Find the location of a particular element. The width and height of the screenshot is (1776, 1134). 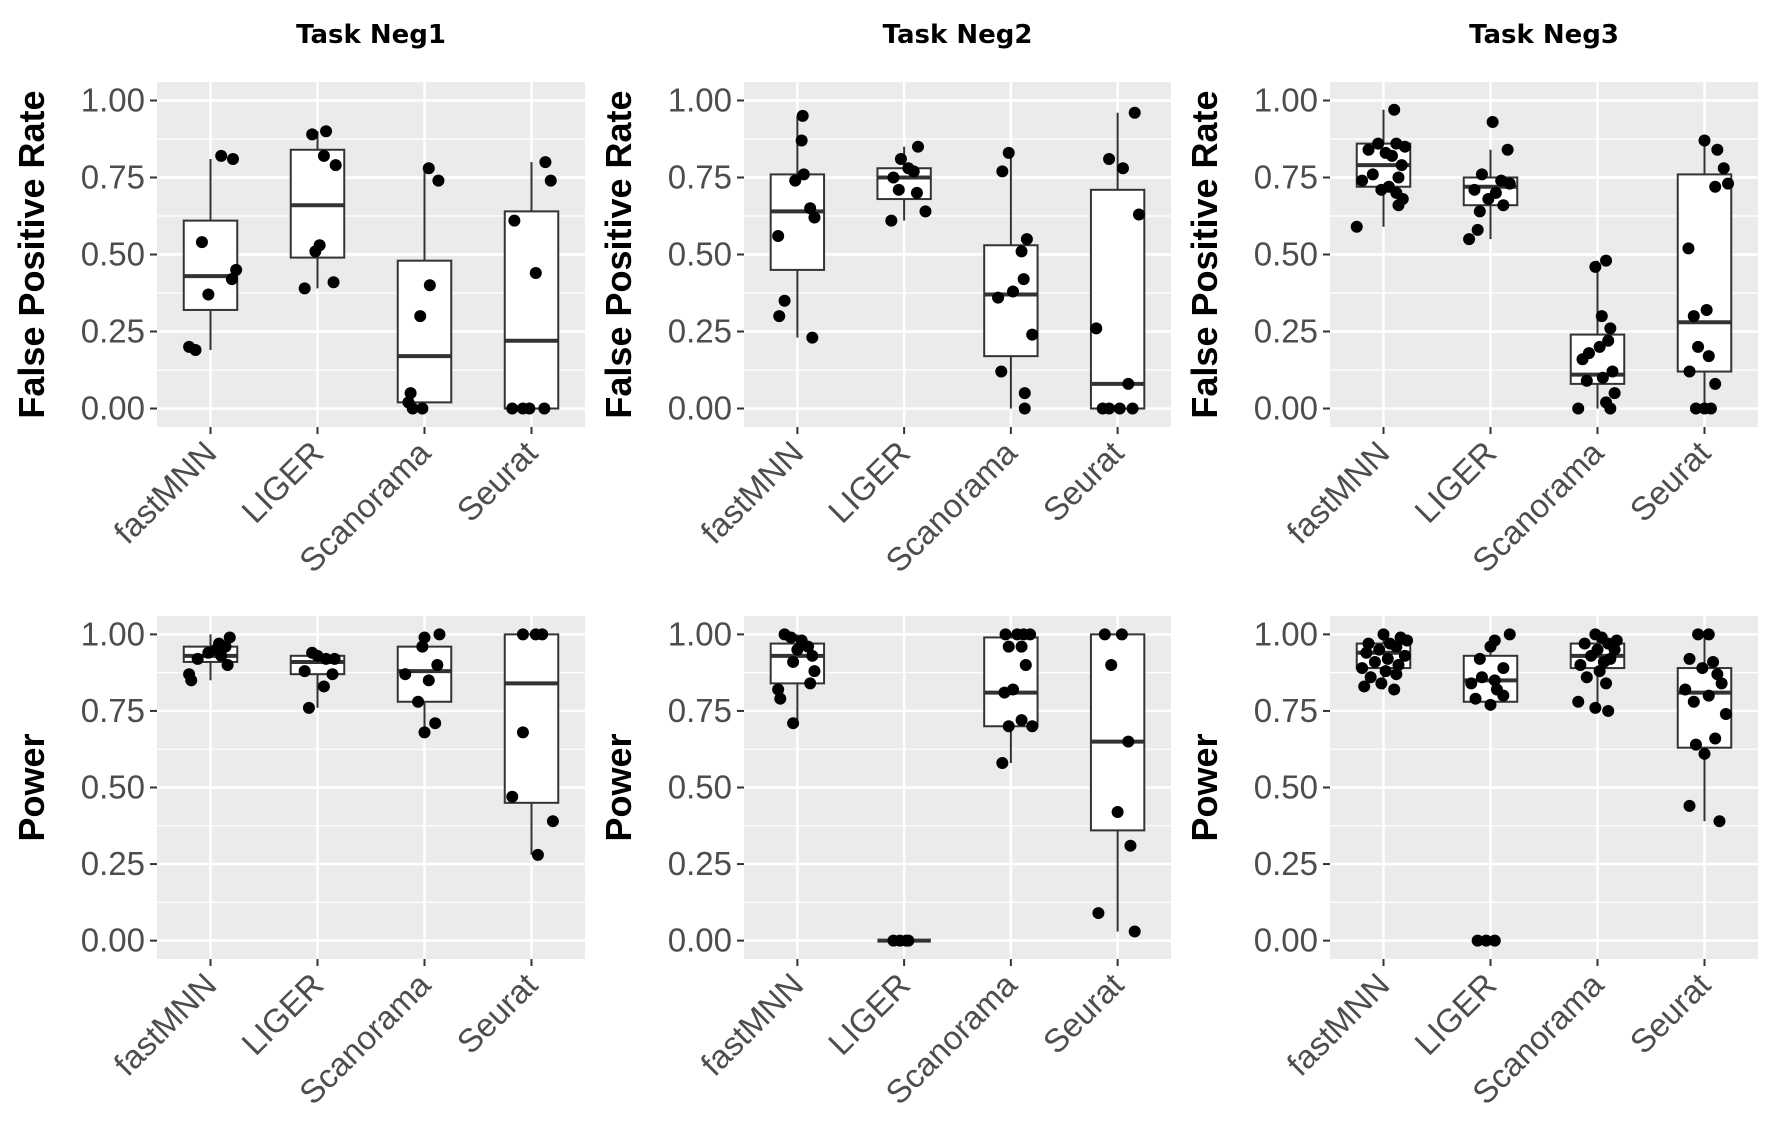

panel-title: Task Neg3 is located at coordinates (1544, 35).